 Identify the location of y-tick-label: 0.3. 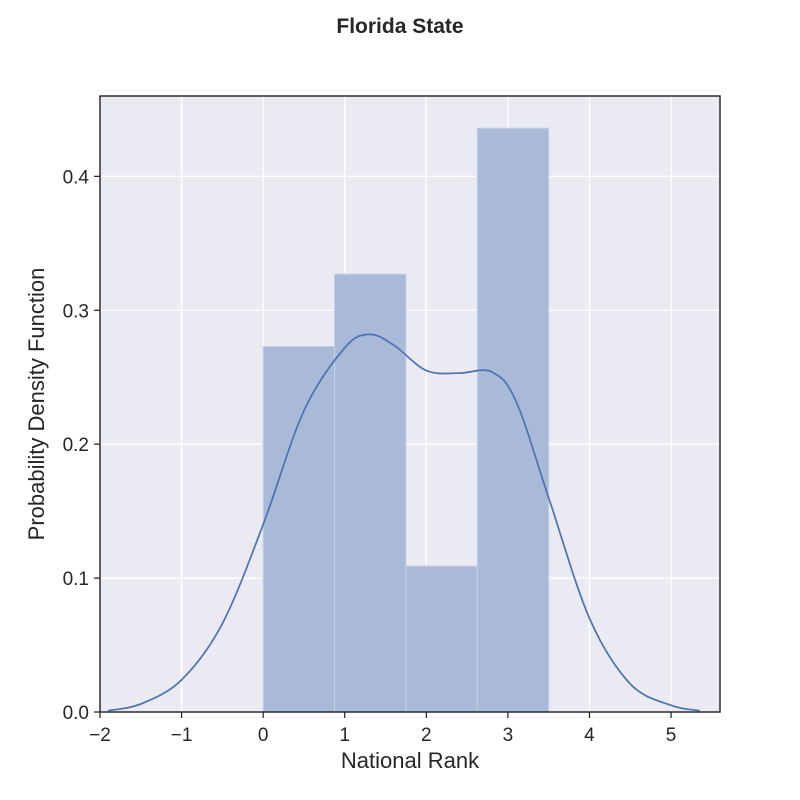
(76, 311).